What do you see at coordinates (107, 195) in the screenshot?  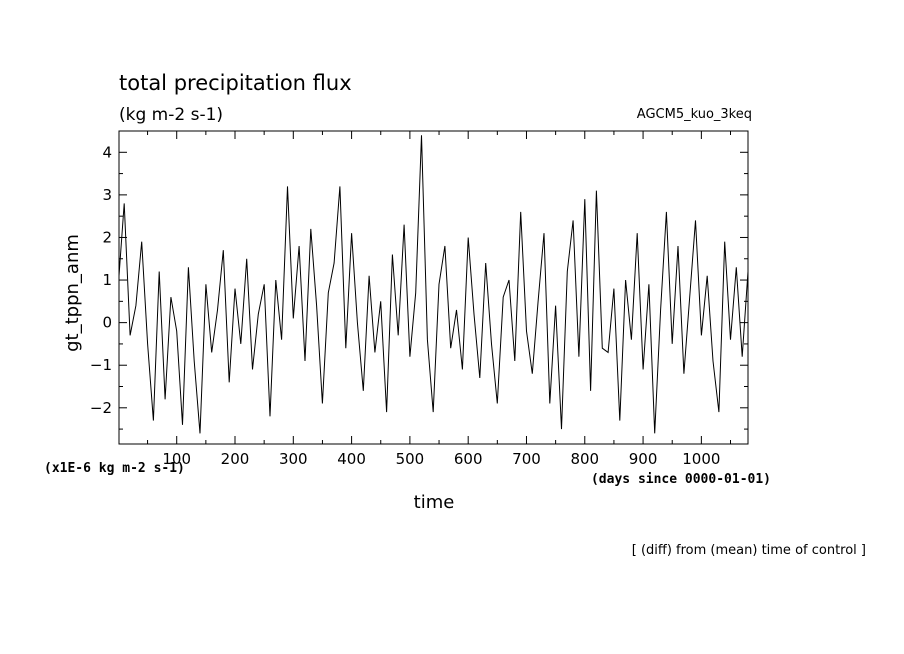 I see `y-tick-label: 3` at bounding box center [107, 195].